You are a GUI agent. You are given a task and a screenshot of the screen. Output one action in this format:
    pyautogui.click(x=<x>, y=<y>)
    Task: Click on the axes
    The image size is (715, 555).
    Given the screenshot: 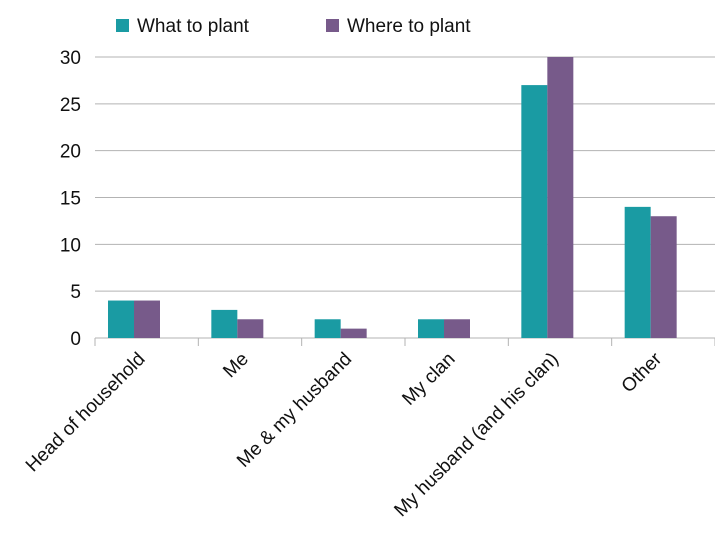 What is the action you would take?
    pyautogui.click(x=404, y=342)
    